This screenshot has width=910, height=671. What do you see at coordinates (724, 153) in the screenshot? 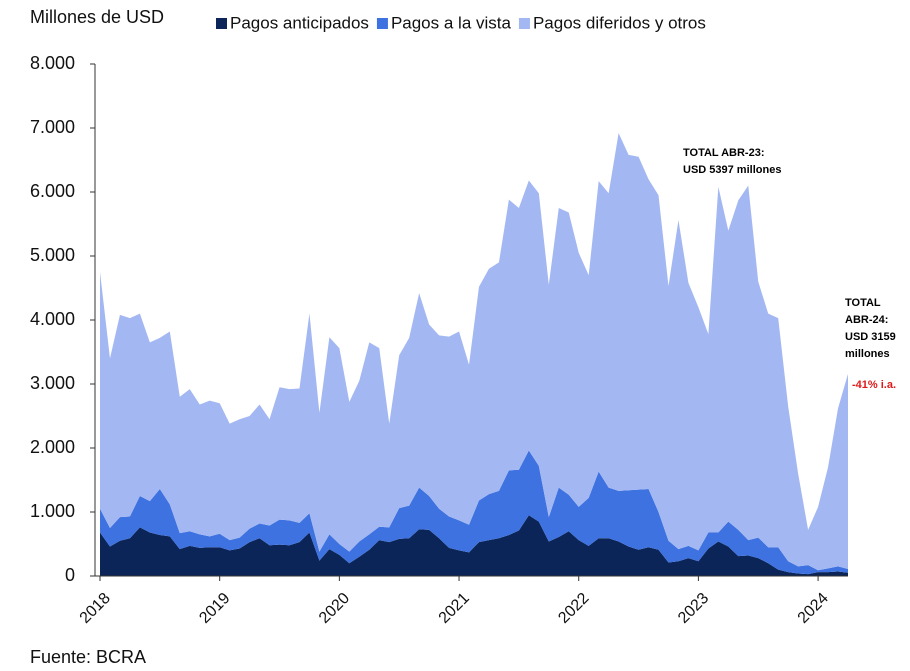
I see `annotation: TOTAL ABR-23:` at bounding box center [724, 153].